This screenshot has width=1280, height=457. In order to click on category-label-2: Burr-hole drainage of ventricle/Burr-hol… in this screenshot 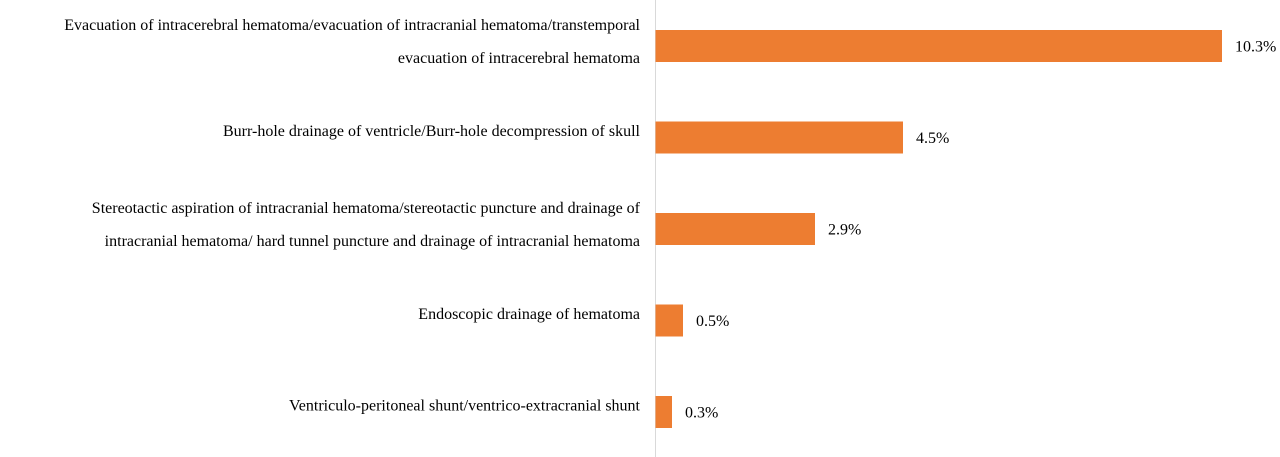, I will do `click(432, 131)`.